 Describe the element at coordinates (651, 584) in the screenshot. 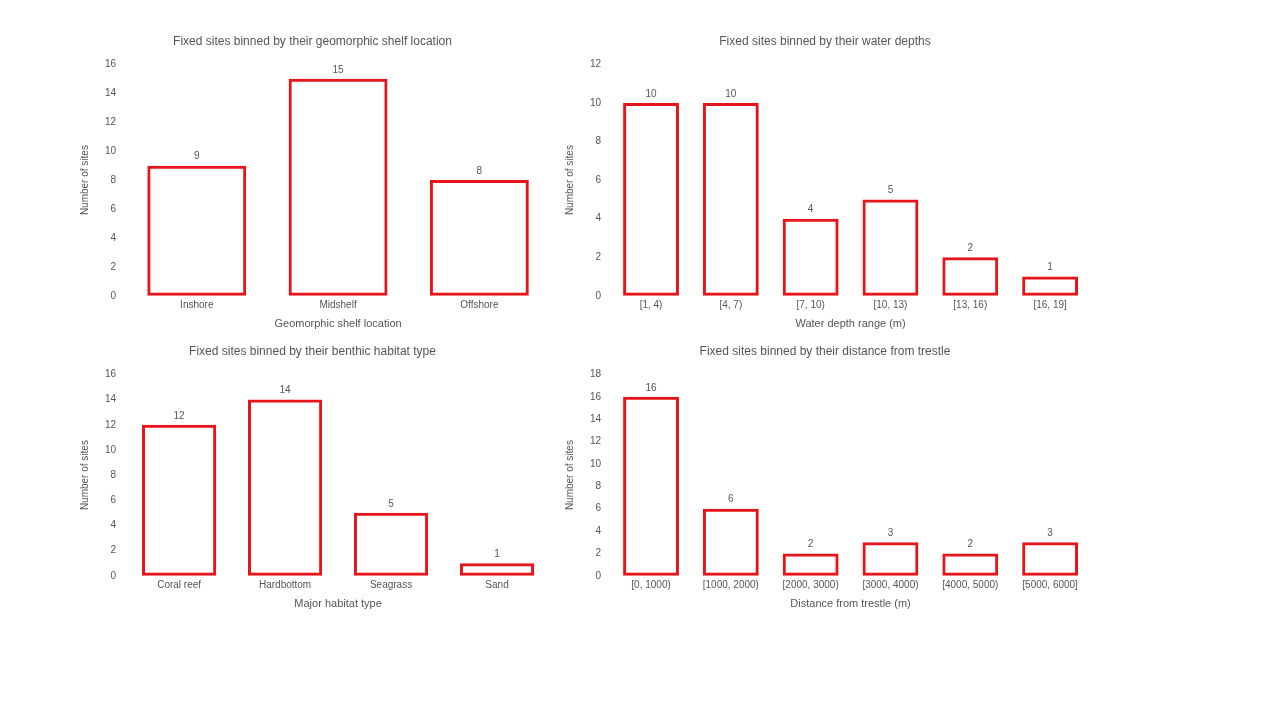

I see `x-tick-label: [0, 1000)` at that location.